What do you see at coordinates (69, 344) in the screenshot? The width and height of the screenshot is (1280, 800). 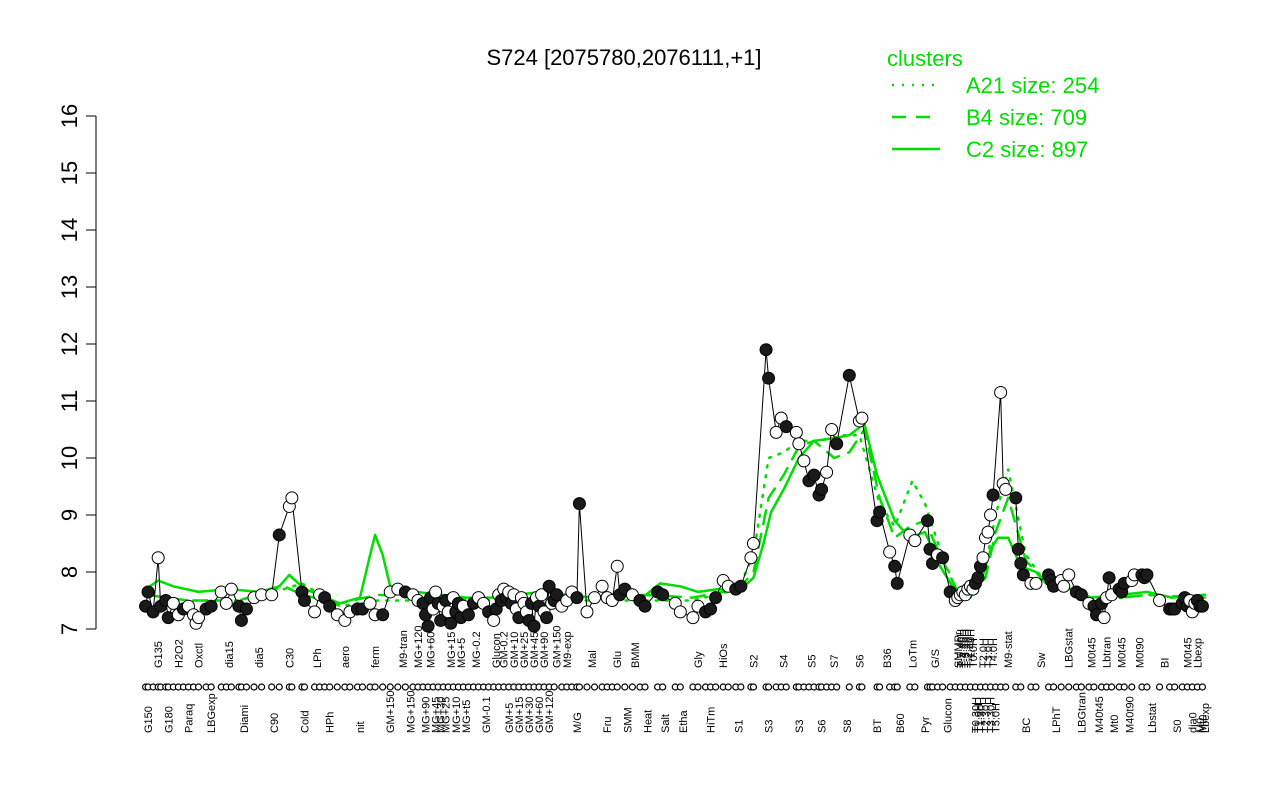 I see `y-tick-label: 12` at bounding box center [69, 344].